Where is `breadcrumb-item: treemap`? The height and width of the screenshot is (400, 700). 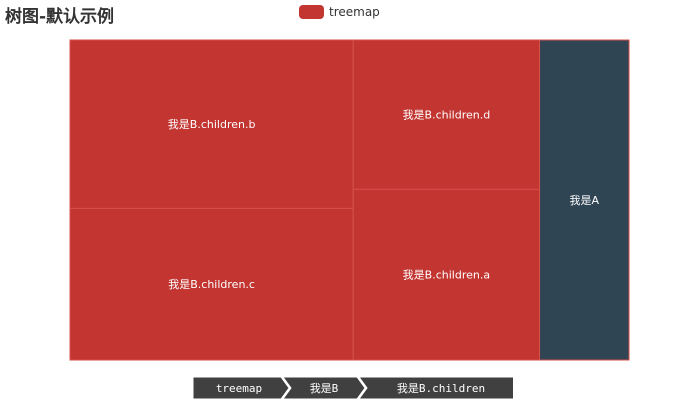 breadcrumb-item: treemap is located at coordinates (241, 388).